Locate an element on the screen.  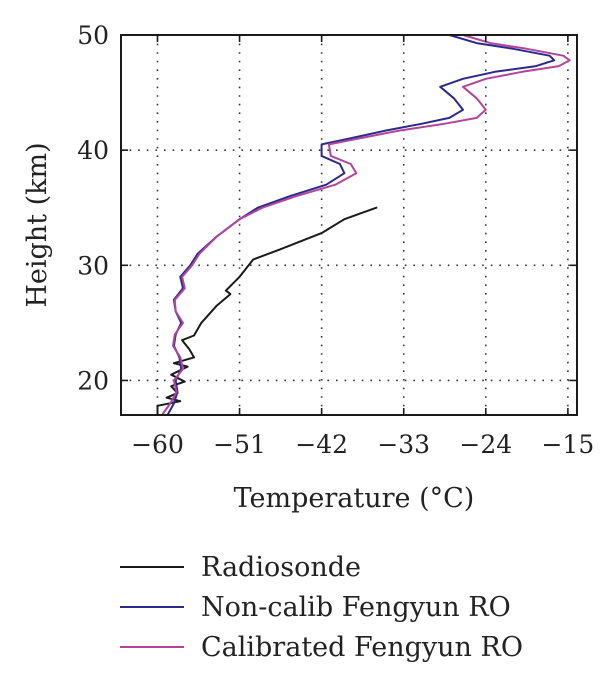
x-tick-label: −33 is located at coordinates (403, 444).